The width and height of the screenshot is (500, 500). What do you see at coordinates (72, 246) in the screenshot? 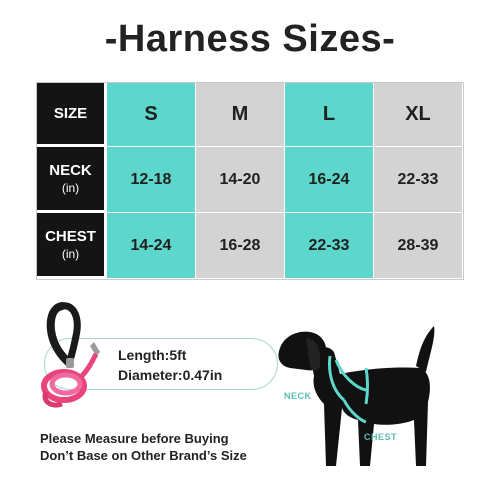
I see `row-header-chest: CHEST (in)` at bounding box center [72, 246].